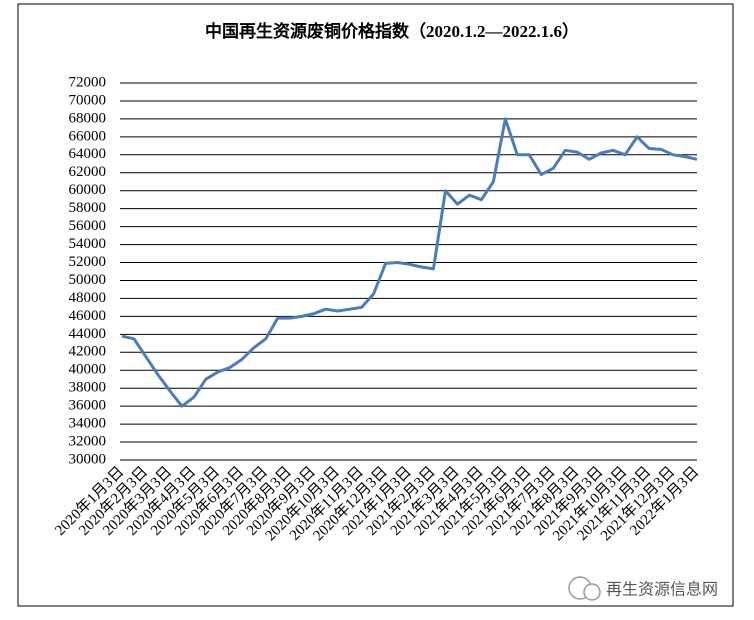 The width and height of the screenshot is (754, 620). Describe the element at coordinates (88, 352) in the screenshot. I see `y-tick-label: 42000` at that location.